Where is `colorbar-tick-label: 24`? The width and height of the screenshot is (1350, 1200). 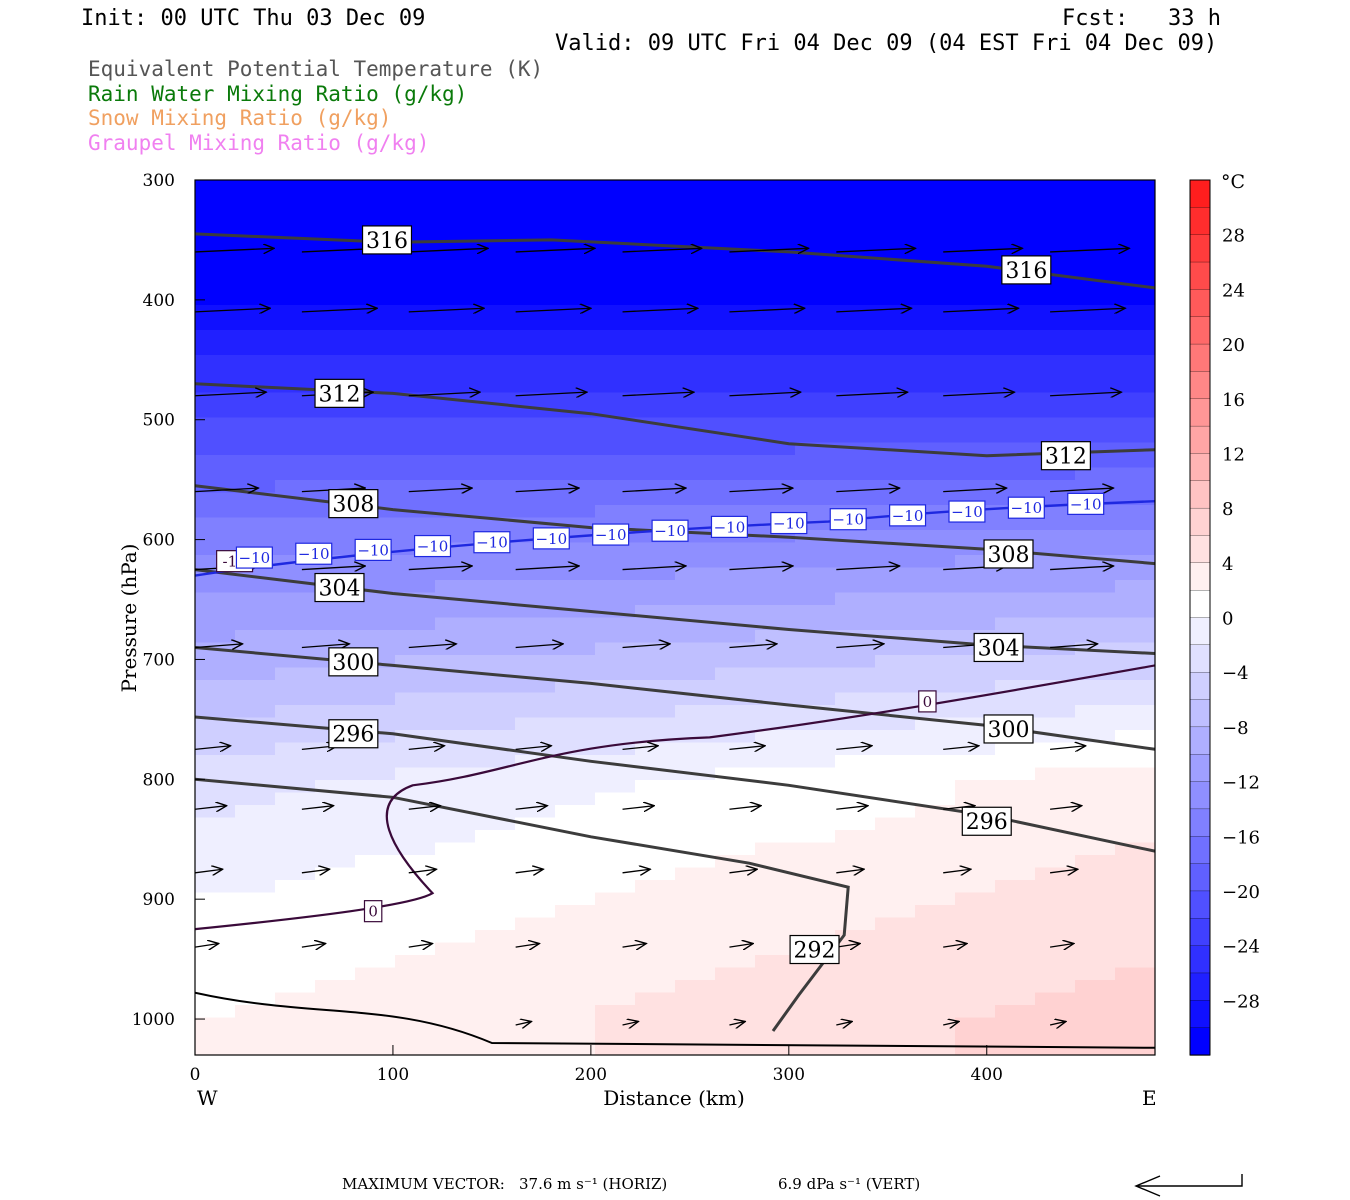 colorbar-tick-label: 24 is located at coordinates (1233, 290).